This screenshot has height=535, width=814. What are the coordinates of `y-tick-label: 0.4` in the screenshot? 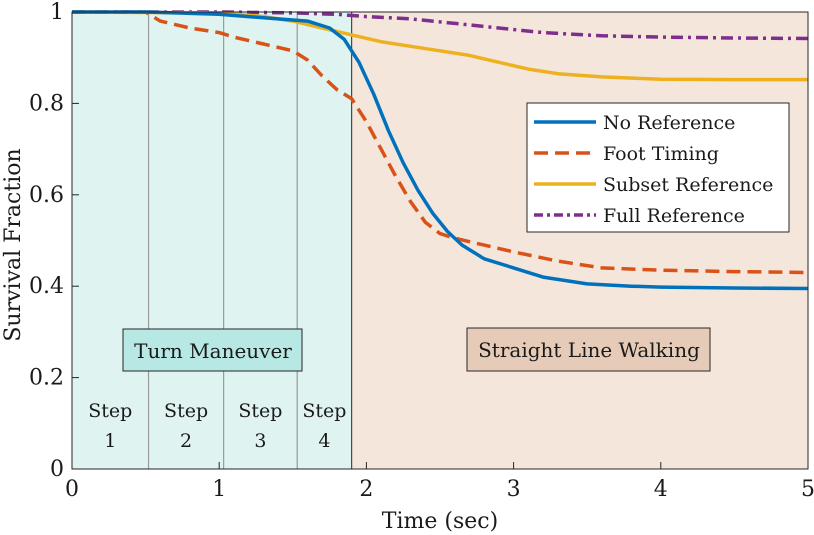 It's located at (46, 286).